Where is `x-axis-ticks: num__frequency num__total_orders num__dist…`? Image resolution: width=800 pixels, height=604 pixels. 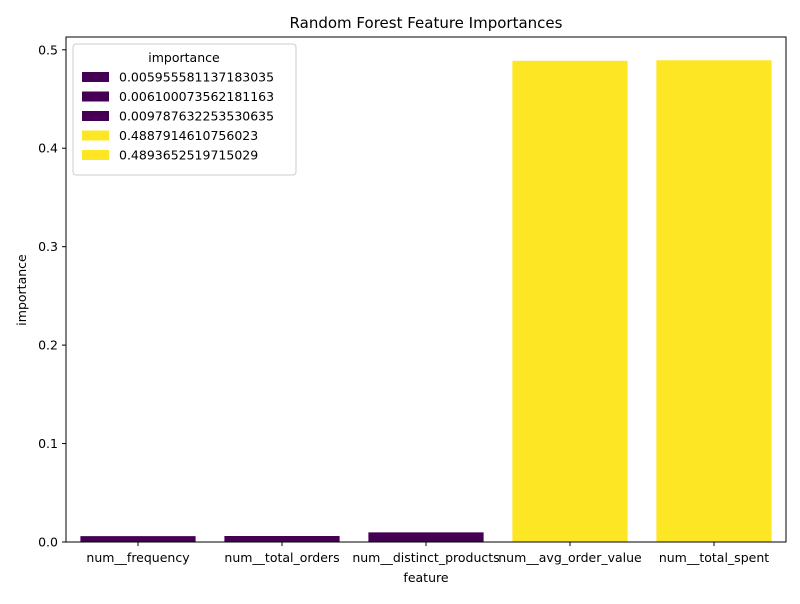
x-axis-ticks: num__frequency num__total_orders num__dist… is located at coordinates (427, 553).